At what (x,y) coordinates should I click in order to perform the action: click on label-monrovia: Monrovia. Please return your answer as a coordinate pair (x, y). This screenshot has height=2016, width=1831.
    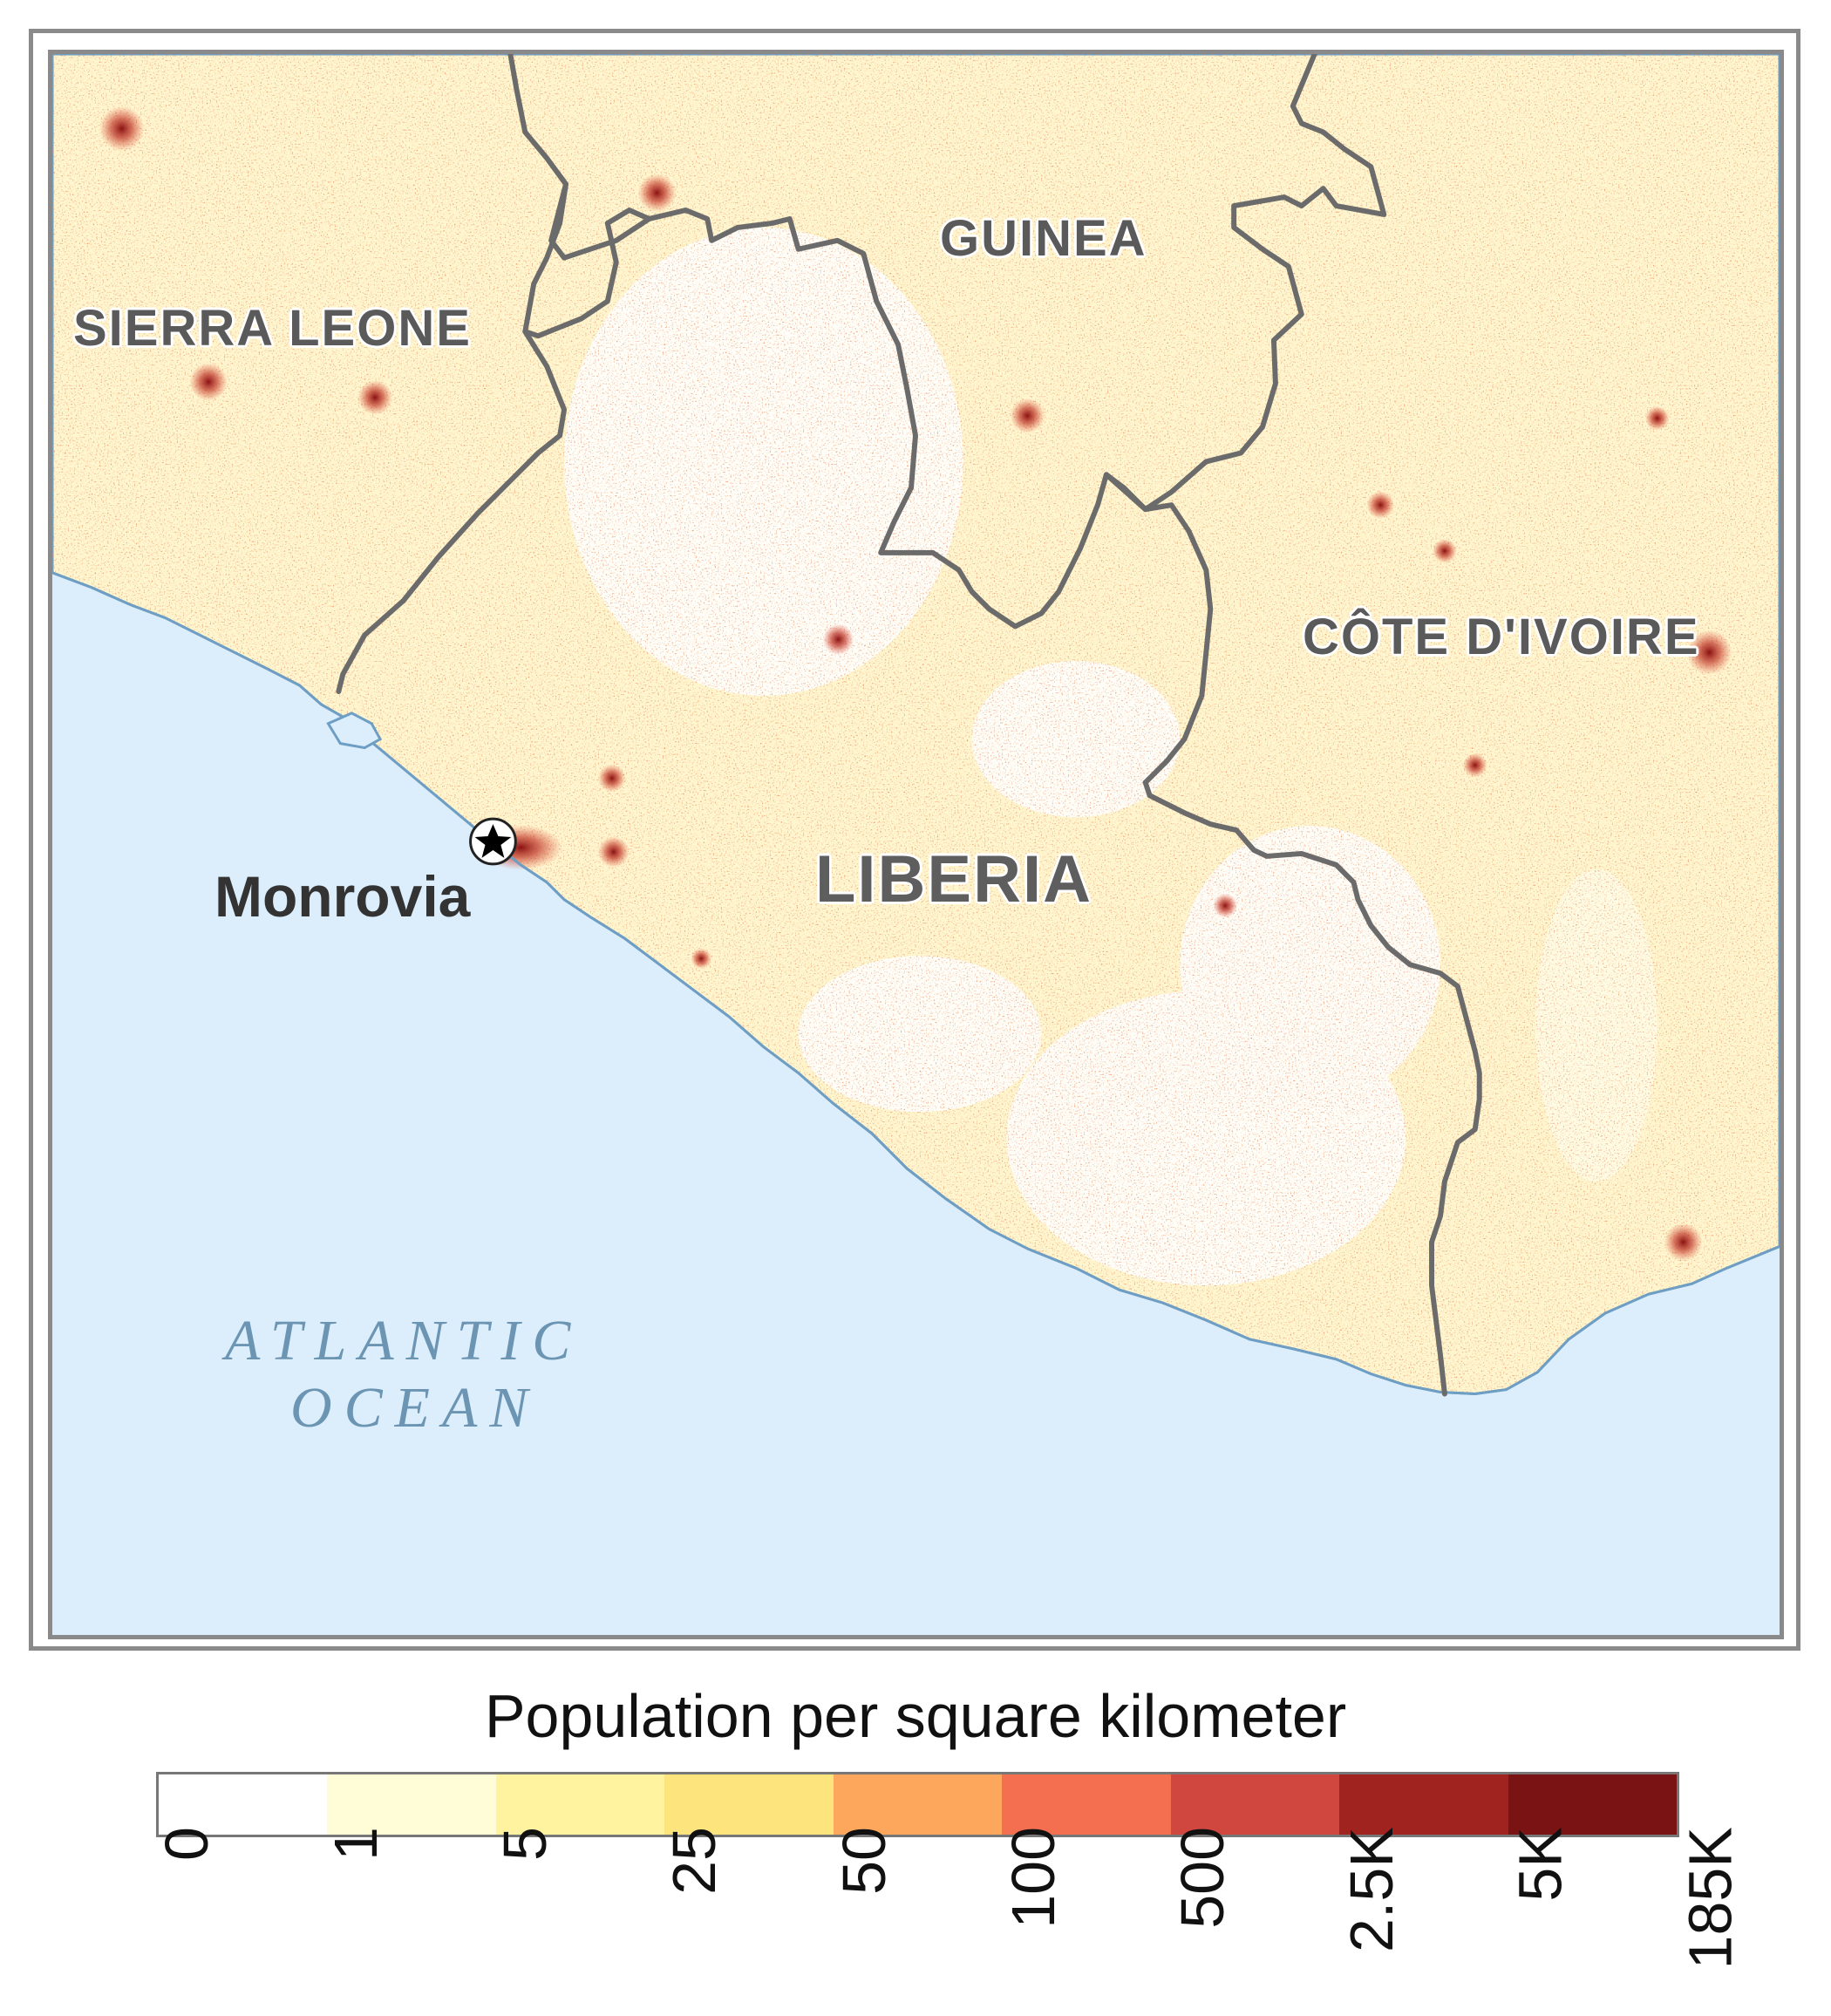
    Looking at the image, I should click on (342, 896).